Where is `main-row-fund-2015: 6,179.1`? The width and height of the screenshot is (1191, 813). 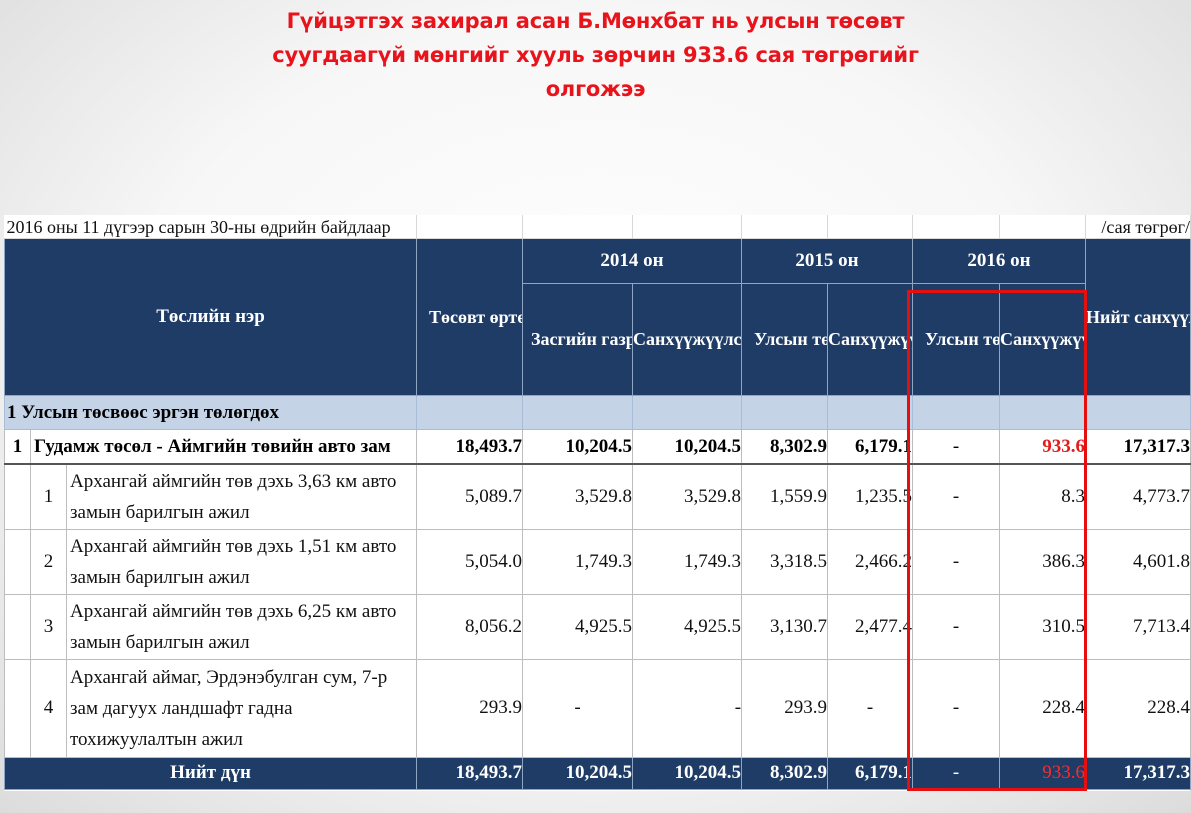 main-row-fund-2015: 6,179.1 is located at coordinates (870, 447).